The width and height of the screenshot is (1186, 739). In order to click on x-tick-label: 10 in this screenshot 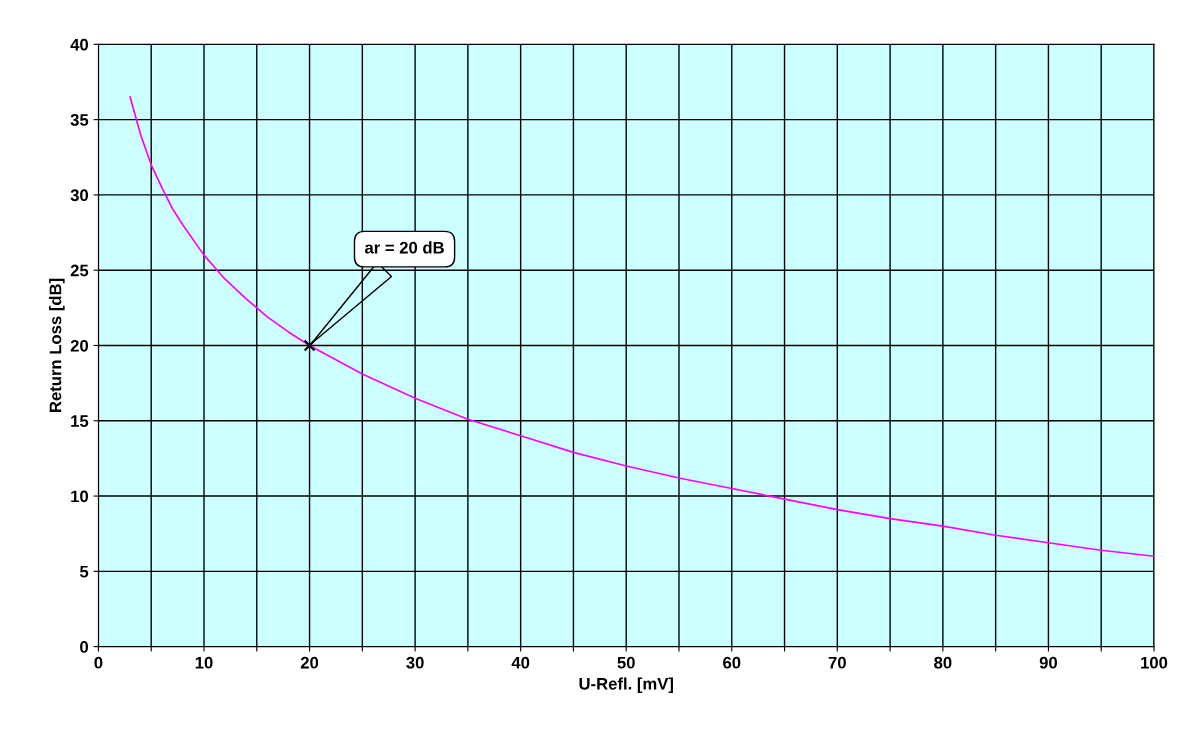, I will do `click(204, 662)`.